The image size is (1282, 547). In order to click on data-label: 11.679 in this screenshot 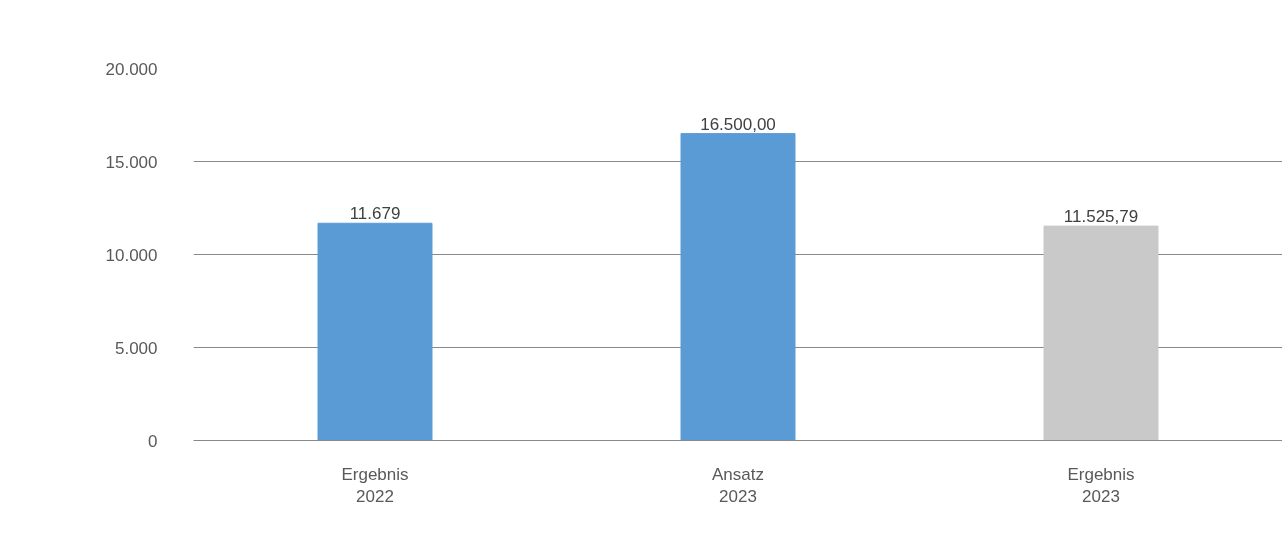, I will do `click(375, 214)`.